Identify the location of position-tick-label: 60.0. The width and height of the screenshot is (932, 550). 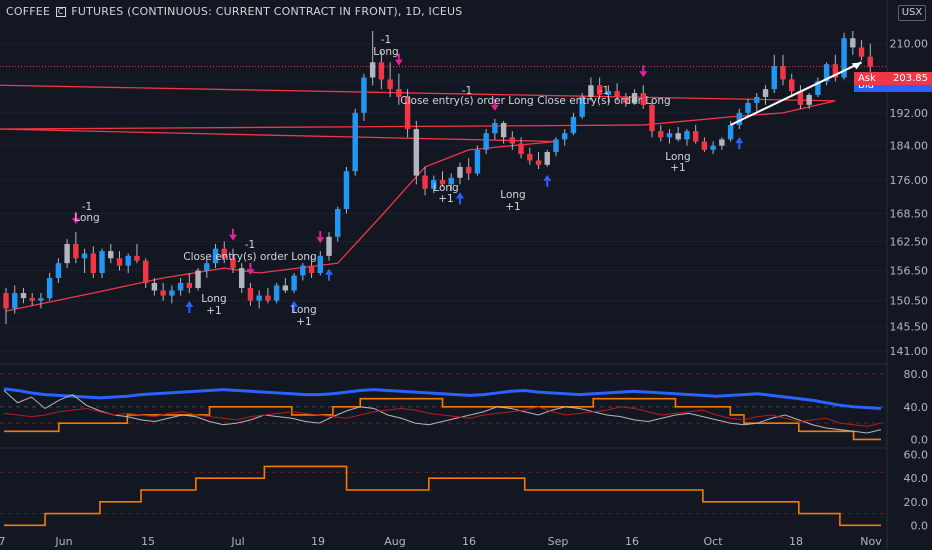
(916, 455).